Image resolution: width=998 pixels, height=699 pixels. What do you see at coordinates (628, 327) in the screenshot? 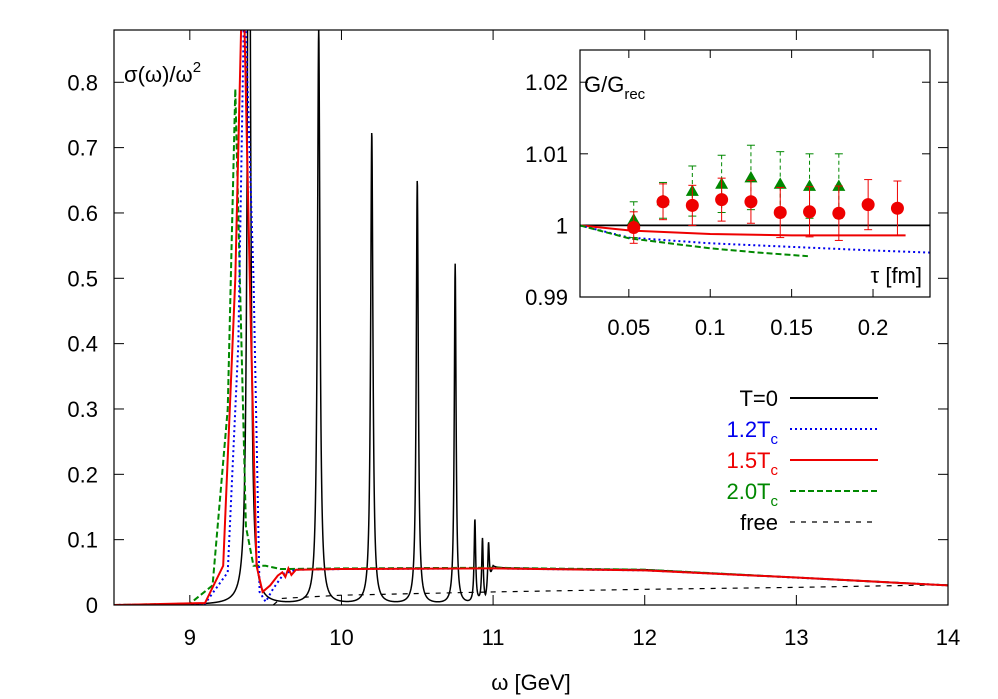
I see `inset-x-tick-label: 0.05` at bounding box center [628, 327].